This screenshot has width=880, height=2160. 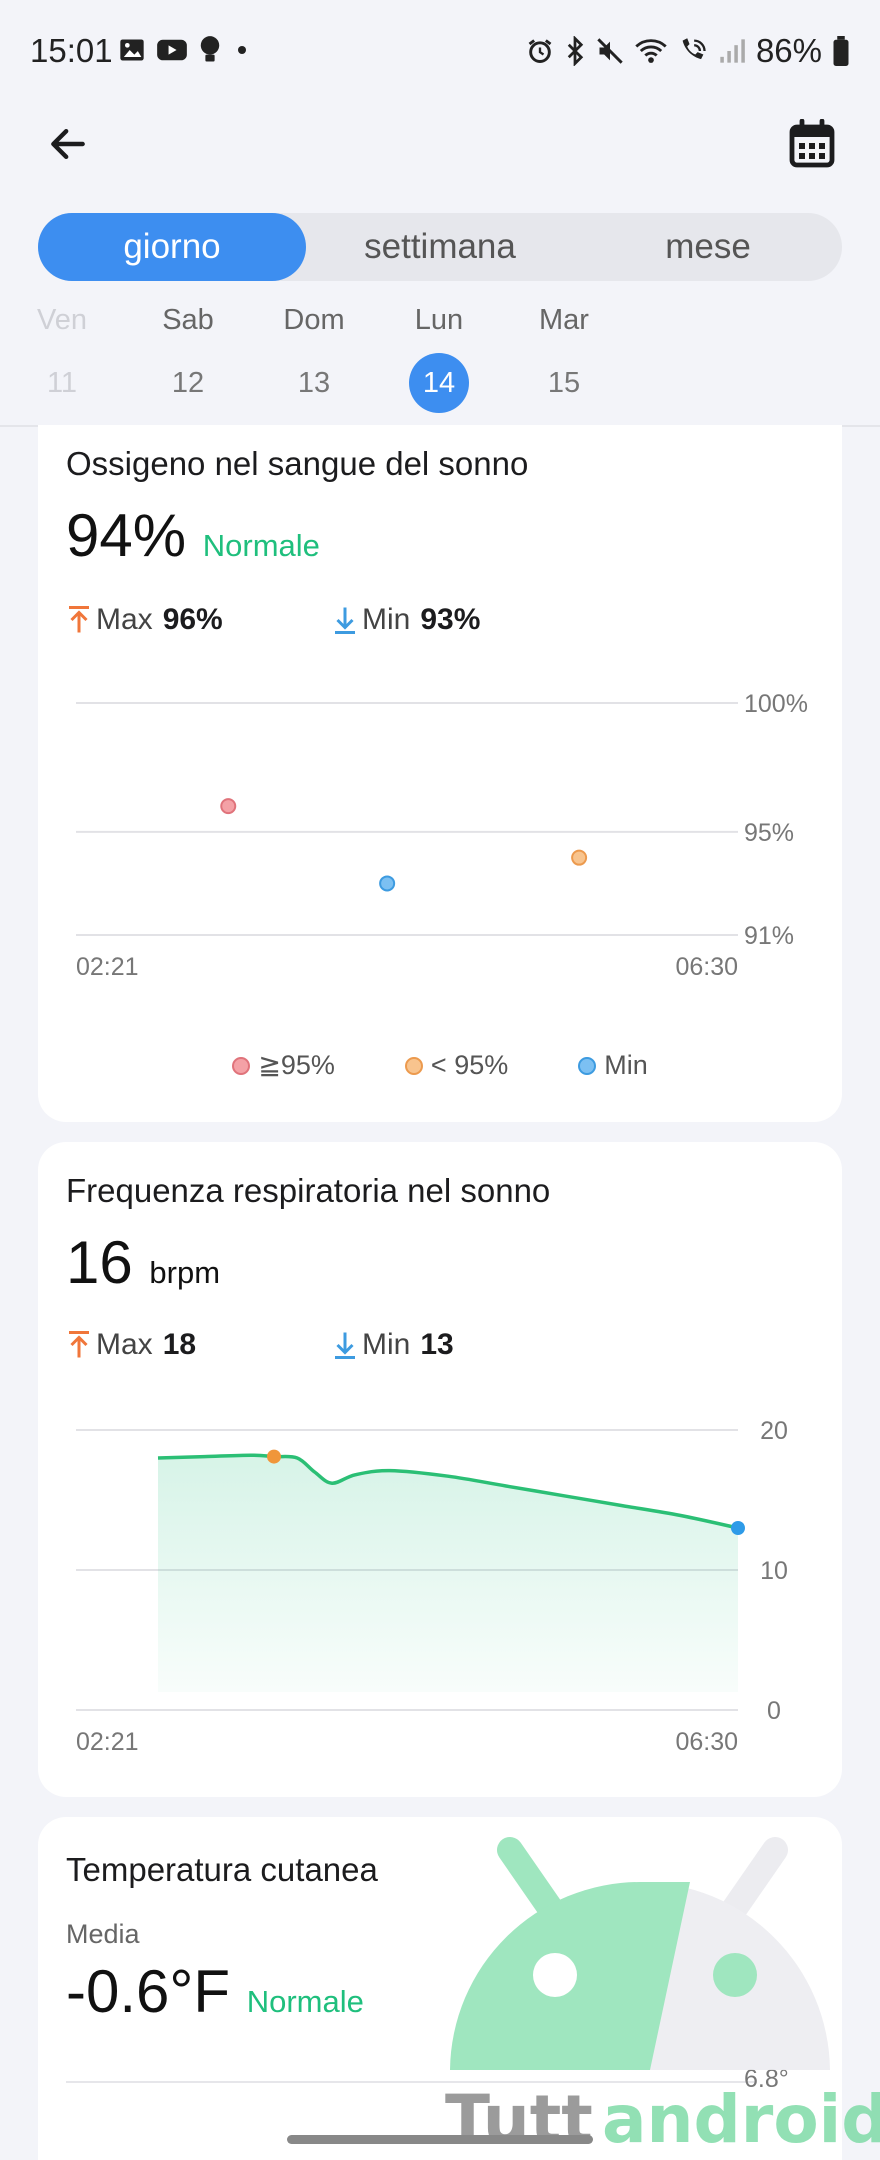 I want to click on dot-icon, so click(x=242, y=50).